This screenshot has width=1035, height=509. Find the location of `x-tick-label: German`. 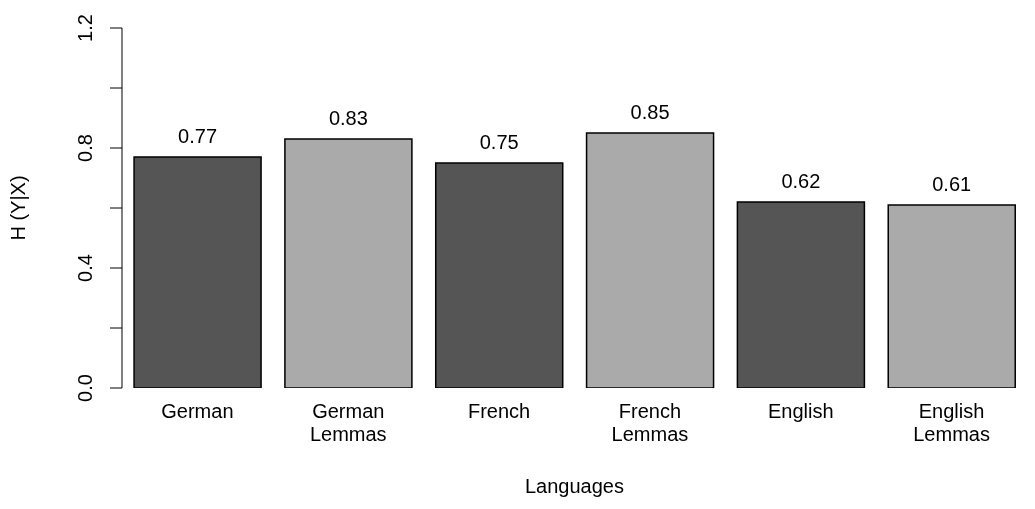

x-tick-label: German is located at coordinates (197, 411).